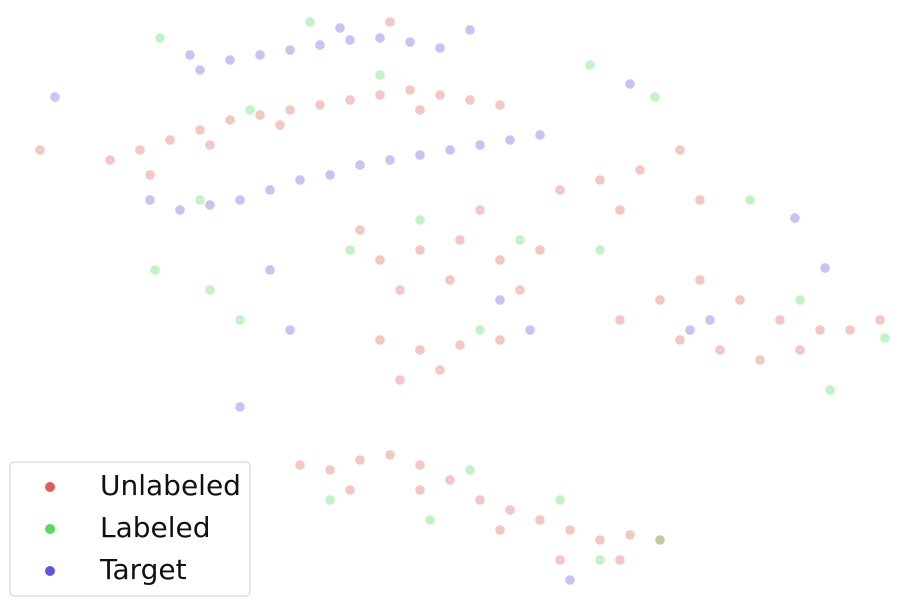 The height and width of the screenshot is (608, 924). I want to click on legend-label: Labeled, so click(155, 527).